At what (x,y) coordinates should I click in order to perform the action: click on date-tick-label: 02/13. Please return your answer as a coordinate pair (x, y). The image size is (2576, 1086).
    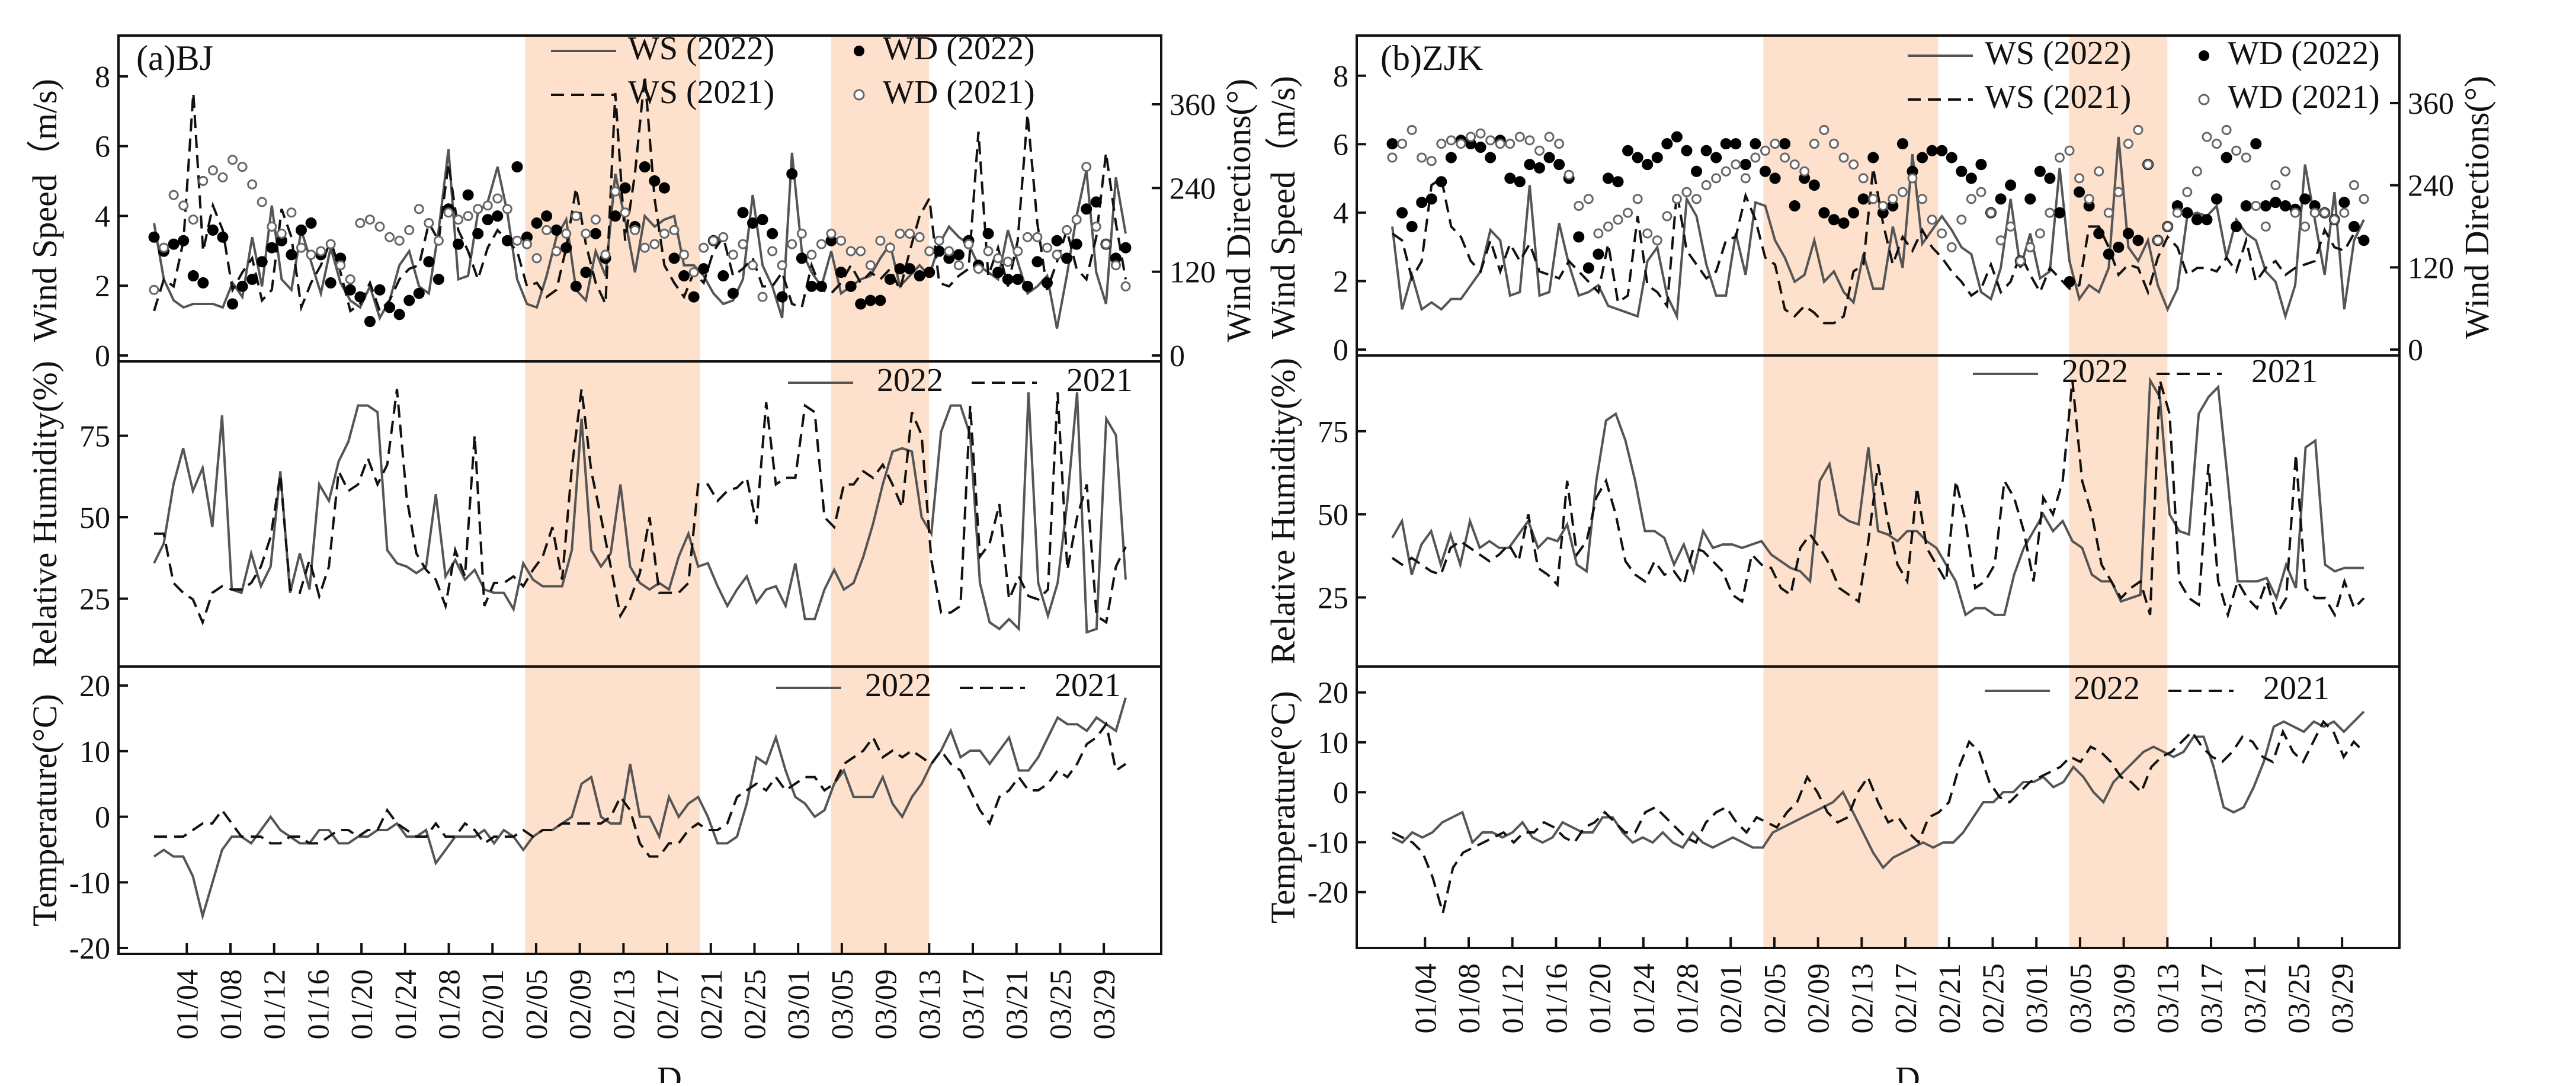
    Looking at the image, I should click on (624, 1004).